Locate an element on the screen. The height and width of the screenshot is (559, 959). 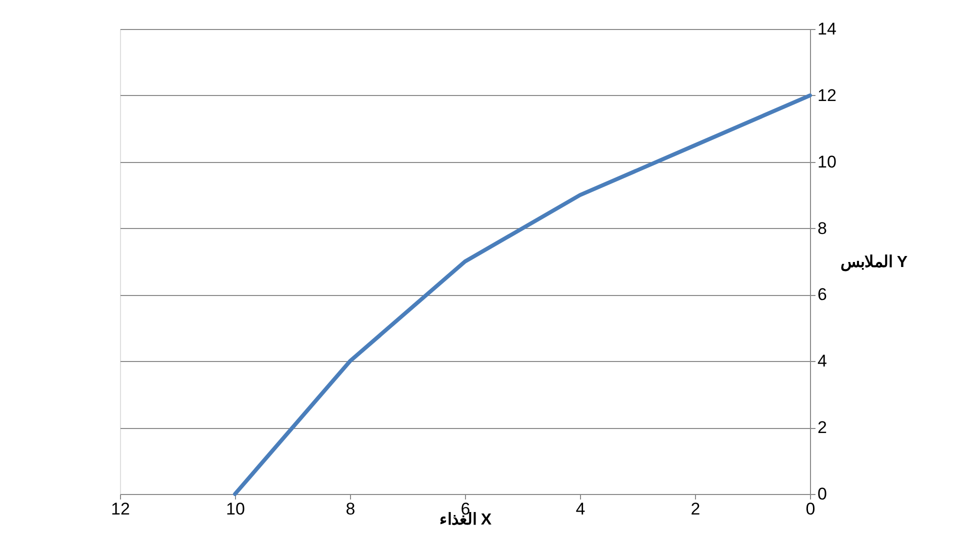
x-tick-label: 0 is located at coordinates (811, 509).